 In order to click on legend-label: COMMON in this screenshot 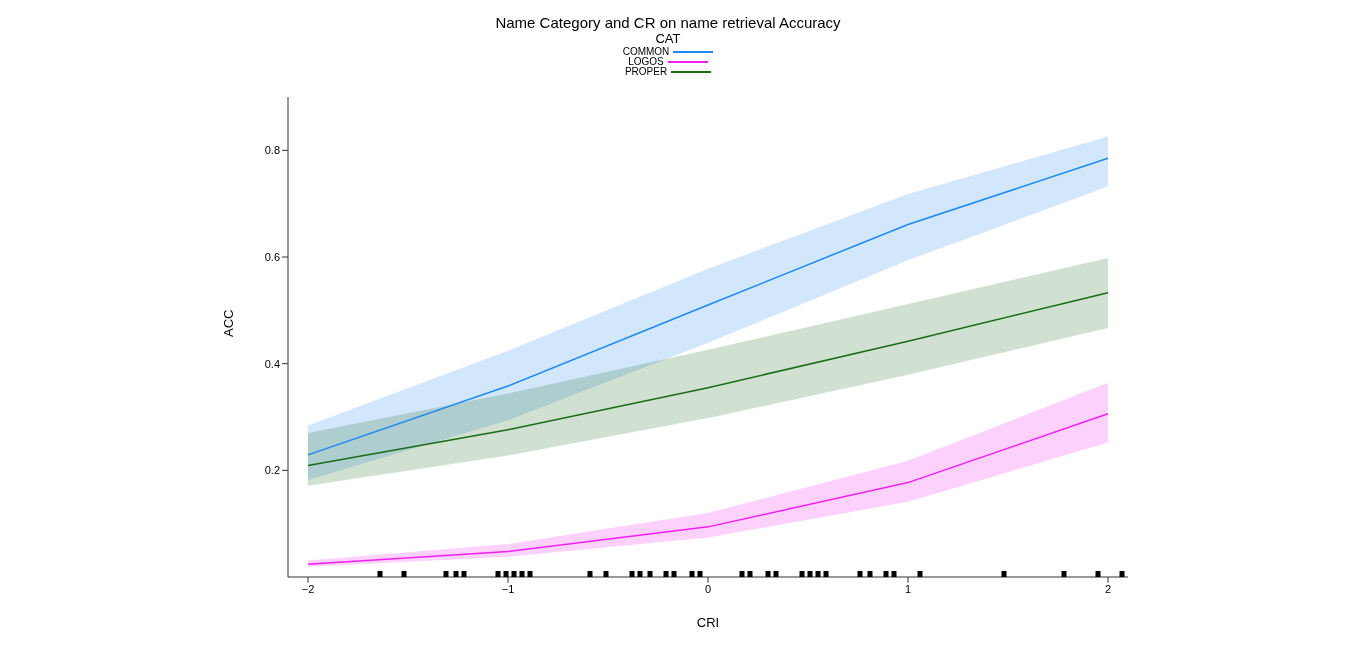, I will do `click(646, 51)`.